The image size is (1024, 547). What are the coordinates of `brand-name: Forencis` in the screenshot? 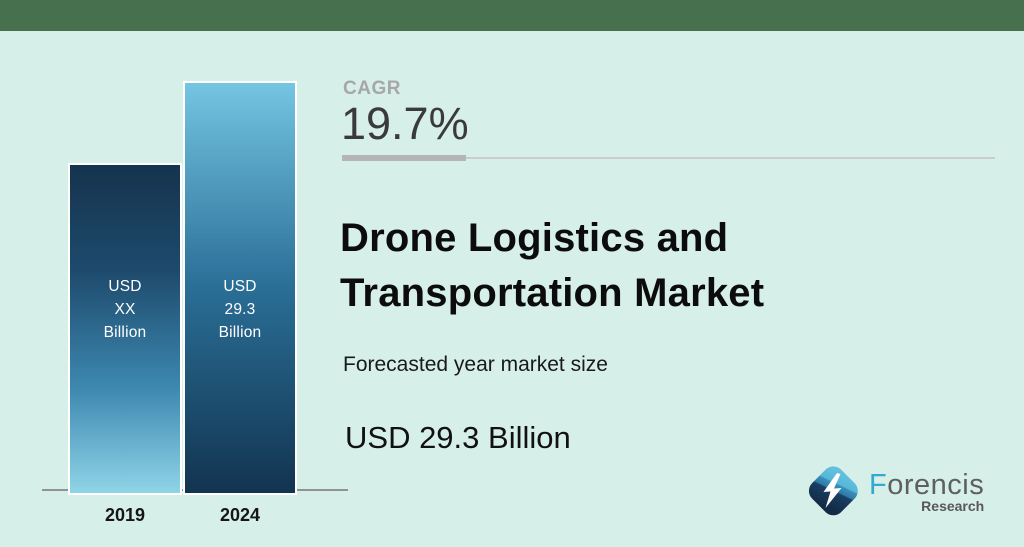 It's located at (926, 485).